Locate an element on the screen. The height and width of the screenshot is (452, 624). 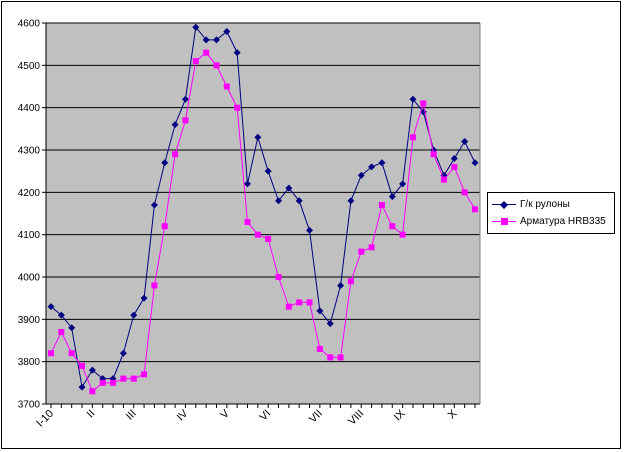
y-tick-label: 4400 is located at coordinates (29, 108).